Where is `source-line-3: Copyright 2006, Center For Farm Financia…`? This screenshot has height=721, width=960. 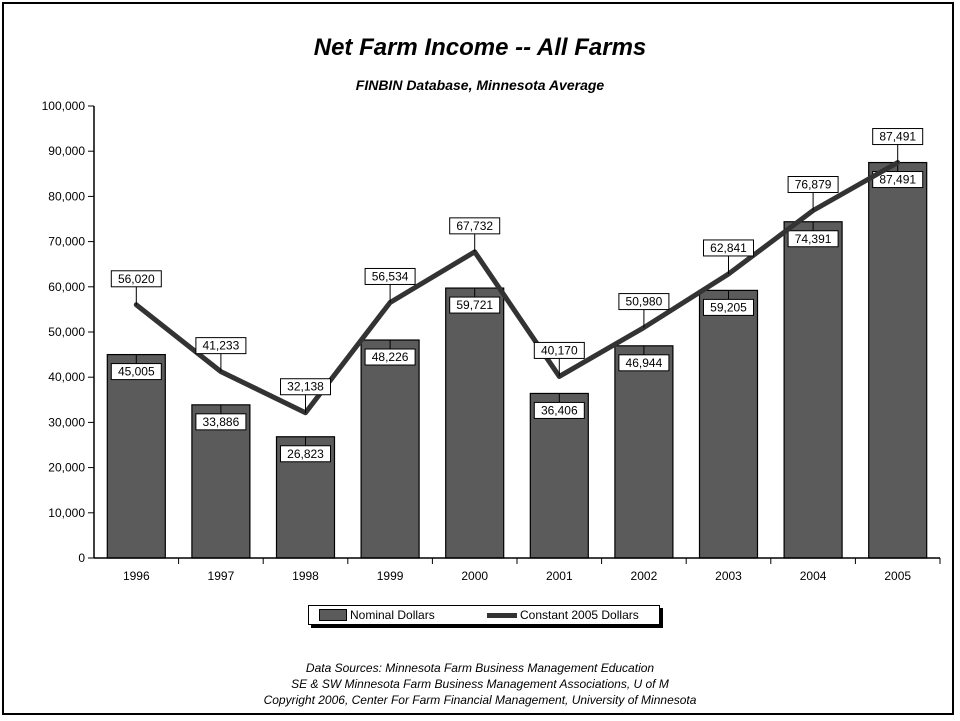
source-line-3: Copyright 2006, Center For Farm Financia… is located at coordinates (480, 700).